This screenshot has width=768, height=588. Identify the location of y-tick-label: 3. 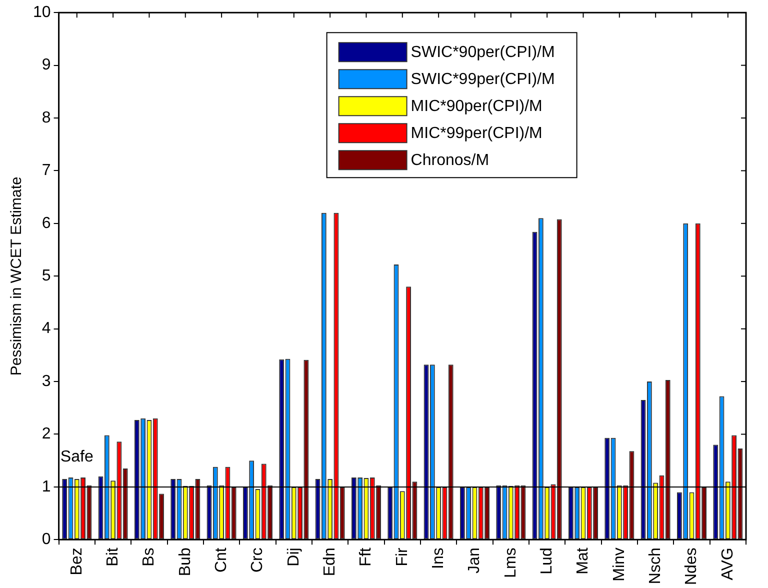
(46, 381).